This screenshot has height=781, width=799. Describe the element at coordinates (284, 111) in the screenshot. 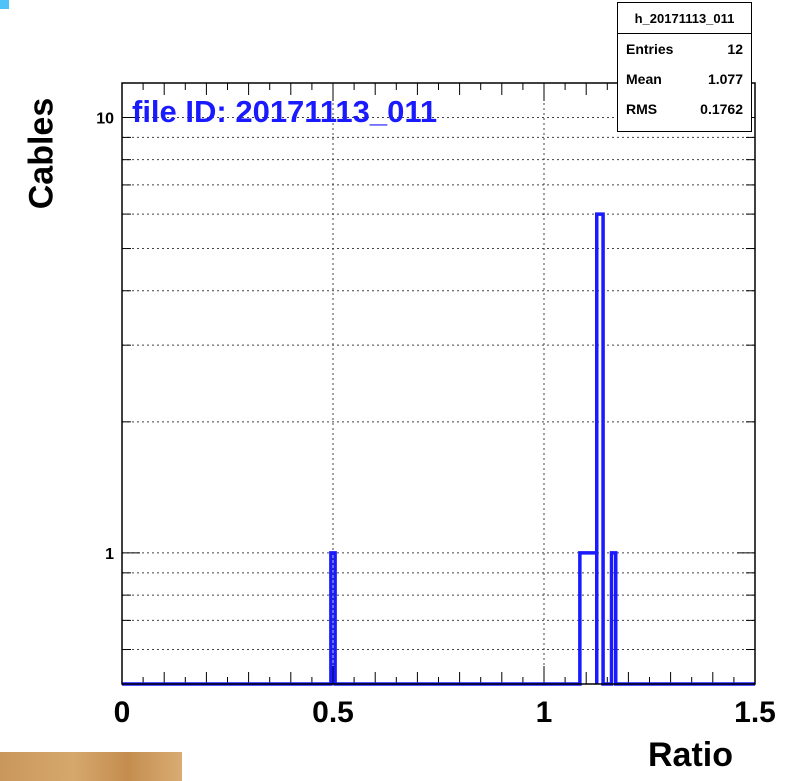

I see `file-id-annotation: file ID: 20171113_011` at that location.